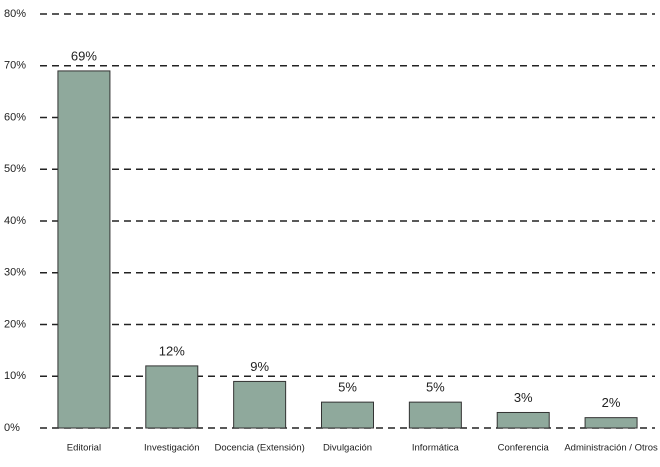 The image size is (660, 467). What do you see at coordinates (15, 221) in the screenshot?
I see `y-tick-label: 40%` at bounding box center [15, 221].